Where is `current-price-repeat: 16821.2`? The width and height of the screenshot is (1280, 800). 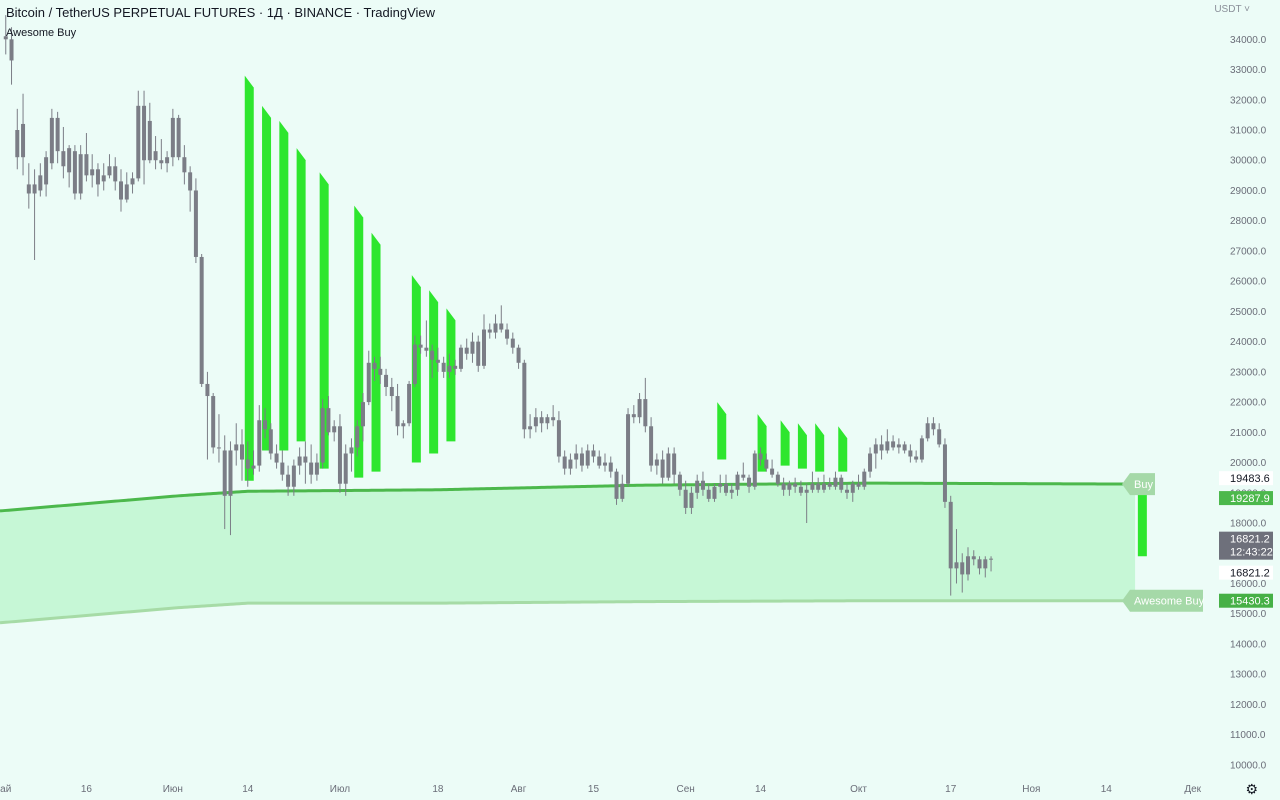
current-price-repeat: 16821.2 is located at coordinates (1250, 574).